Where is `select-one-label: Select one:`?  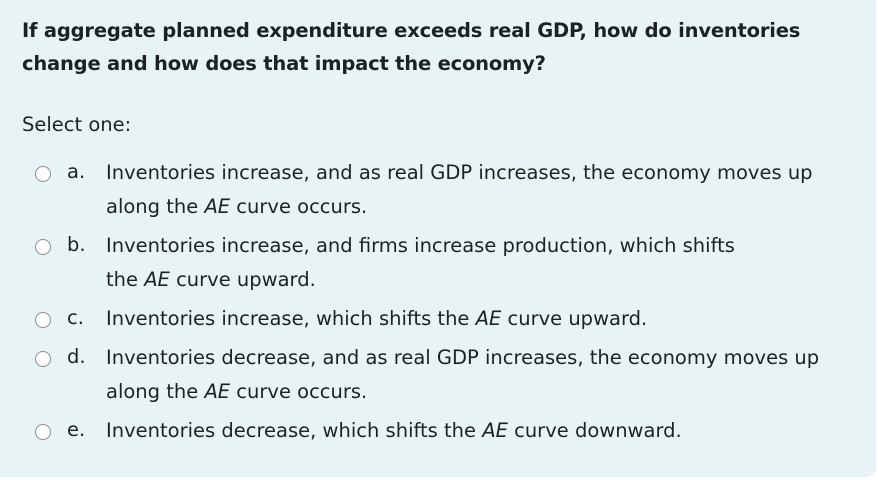
select-one-label: Select one: is located at coordinates (77, 124).